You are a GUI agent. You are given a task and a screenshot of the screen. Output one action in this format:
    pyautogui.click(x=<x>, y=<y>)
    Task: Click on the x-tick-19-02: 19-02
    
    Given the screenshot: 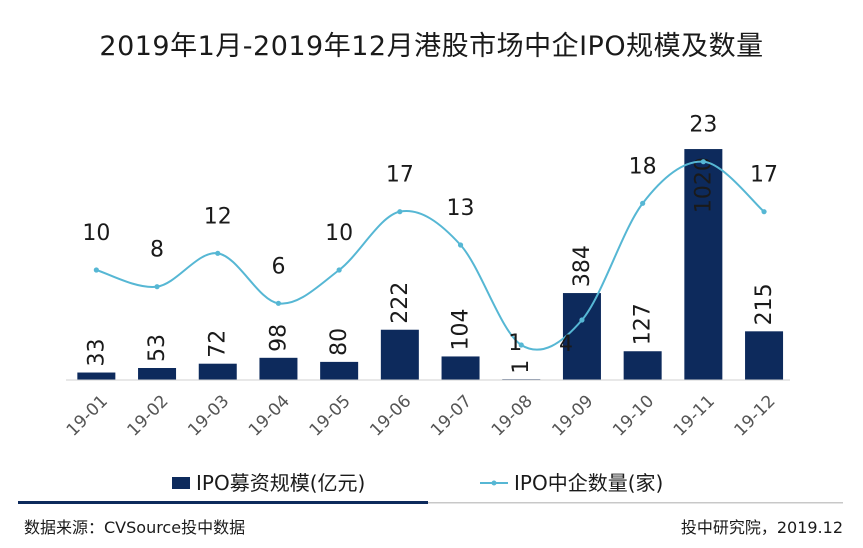 What is the action you would take?
    pyautogui.click(x=148, y=415)
    